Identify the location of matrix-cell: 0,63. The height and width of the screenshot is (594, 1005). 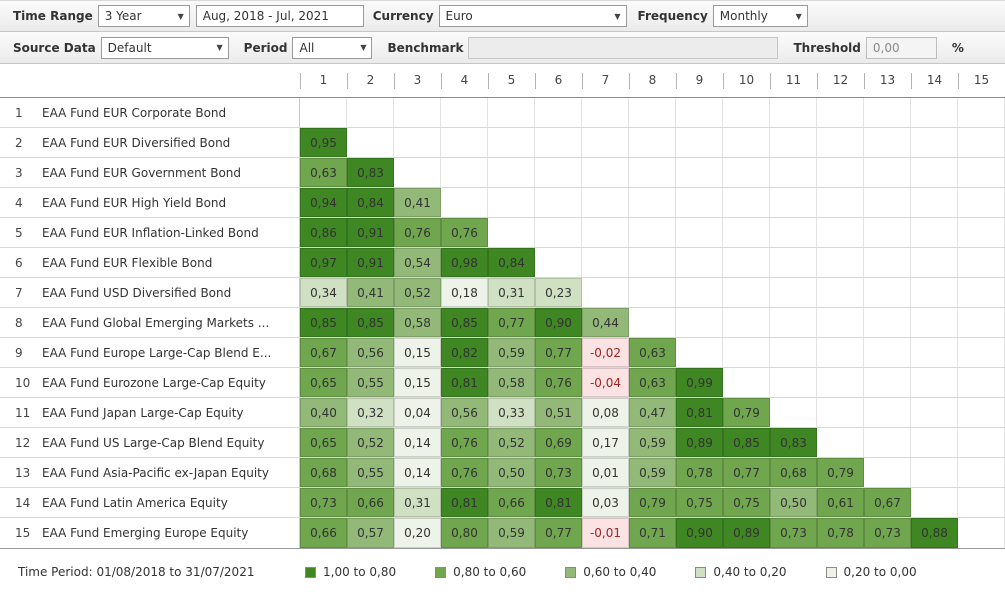
(652, 382).